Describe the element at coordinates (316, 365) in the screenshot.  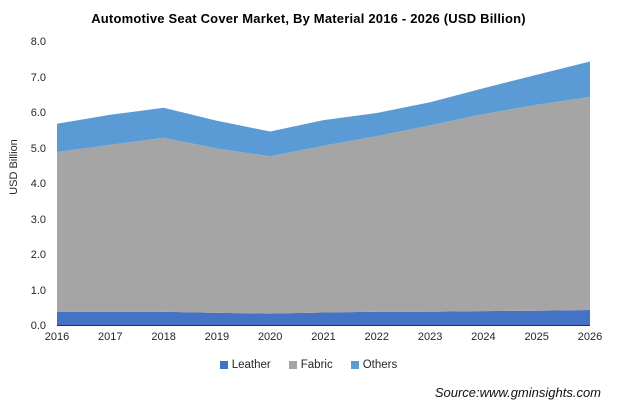
I see `legend-label: Fabric` at that location.